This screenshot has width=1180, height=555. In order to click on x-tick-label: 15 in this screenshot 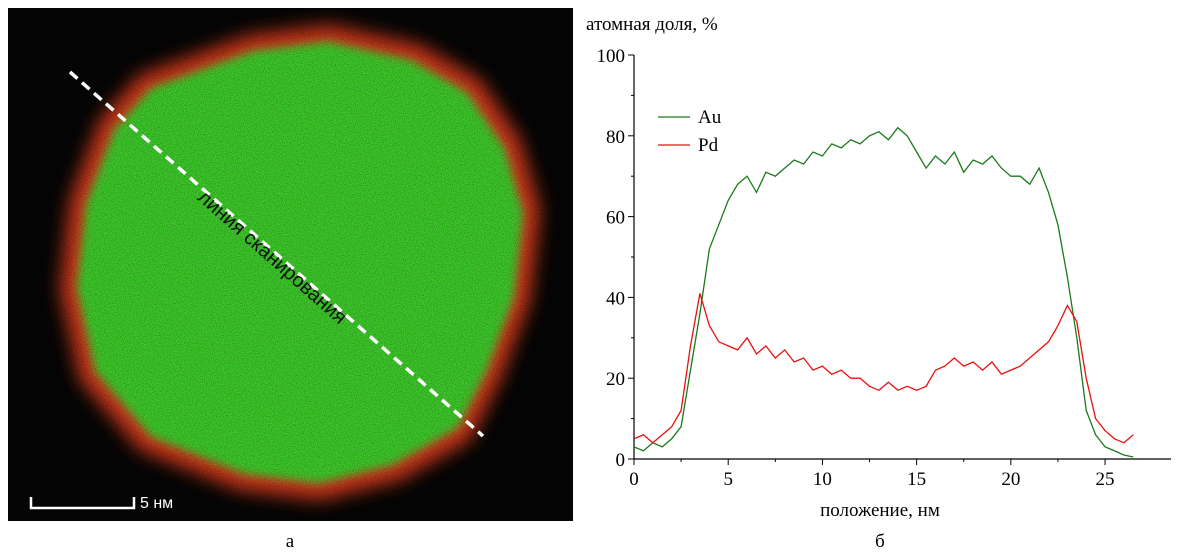, I will do `click(916, 479)`.